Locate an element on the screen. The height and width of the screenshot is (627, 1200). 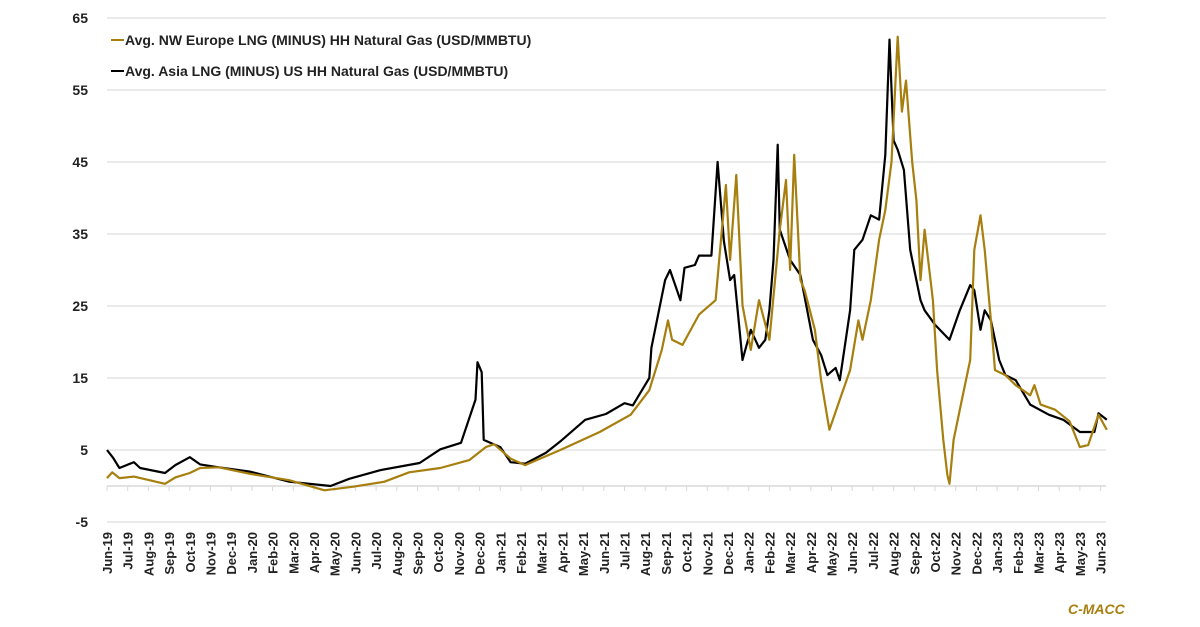
x-tick-label: Aug-21 is located at coordinates (645, 554).